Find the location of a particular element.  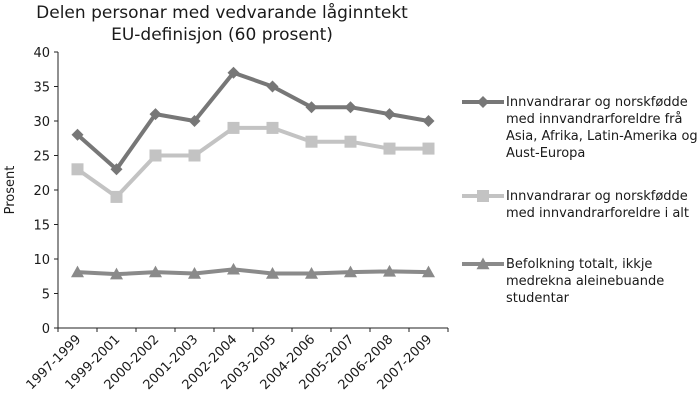

legend-label: med innvandrarforeldre frå is located at coordinates (594, 119).